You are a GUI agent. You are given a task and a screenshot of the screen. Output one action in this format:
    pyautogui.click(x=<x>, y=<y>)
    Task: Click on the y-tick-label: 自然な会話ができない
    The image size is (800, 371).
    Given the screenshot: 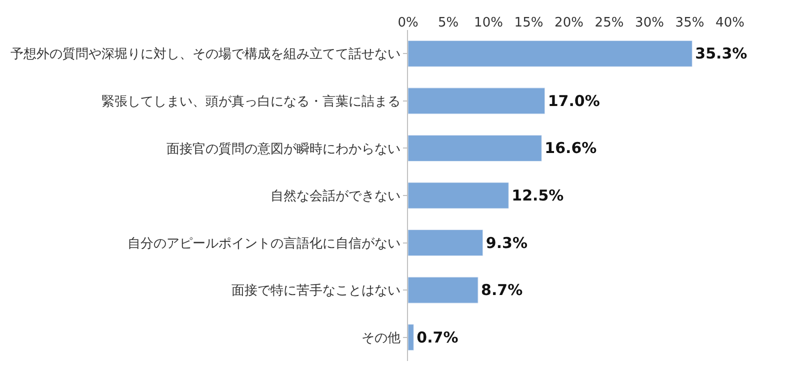 What is the action you would take?
    pyautogui.click(x=335, y=196)
    